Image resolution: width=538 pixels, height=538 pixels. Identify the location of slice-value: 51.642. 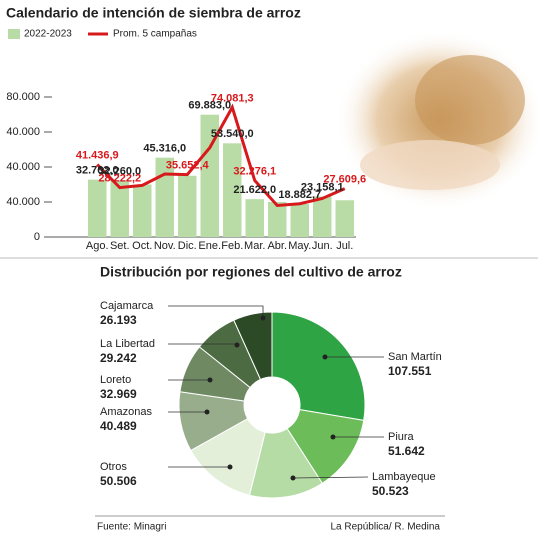
(406, 451).